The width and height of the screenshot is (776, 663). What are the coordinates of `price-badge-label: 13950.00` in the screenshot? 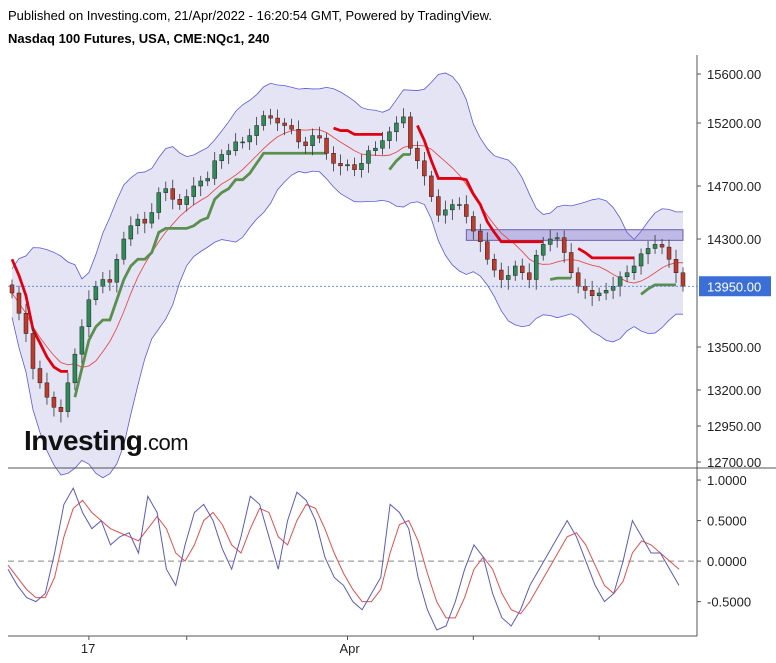 It's located at (734, 286).